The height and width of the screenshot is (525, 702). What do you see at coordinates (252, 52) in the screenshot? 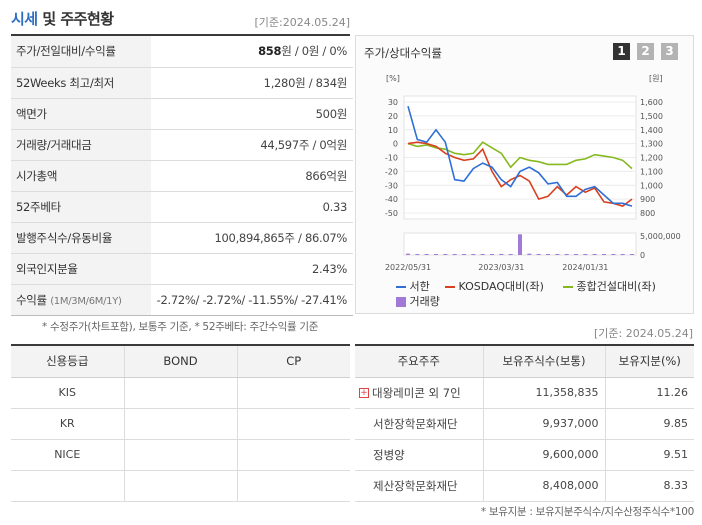
I see `price-row-value: 858원 / 0원 / 0%` at bounding box center [252, 52].